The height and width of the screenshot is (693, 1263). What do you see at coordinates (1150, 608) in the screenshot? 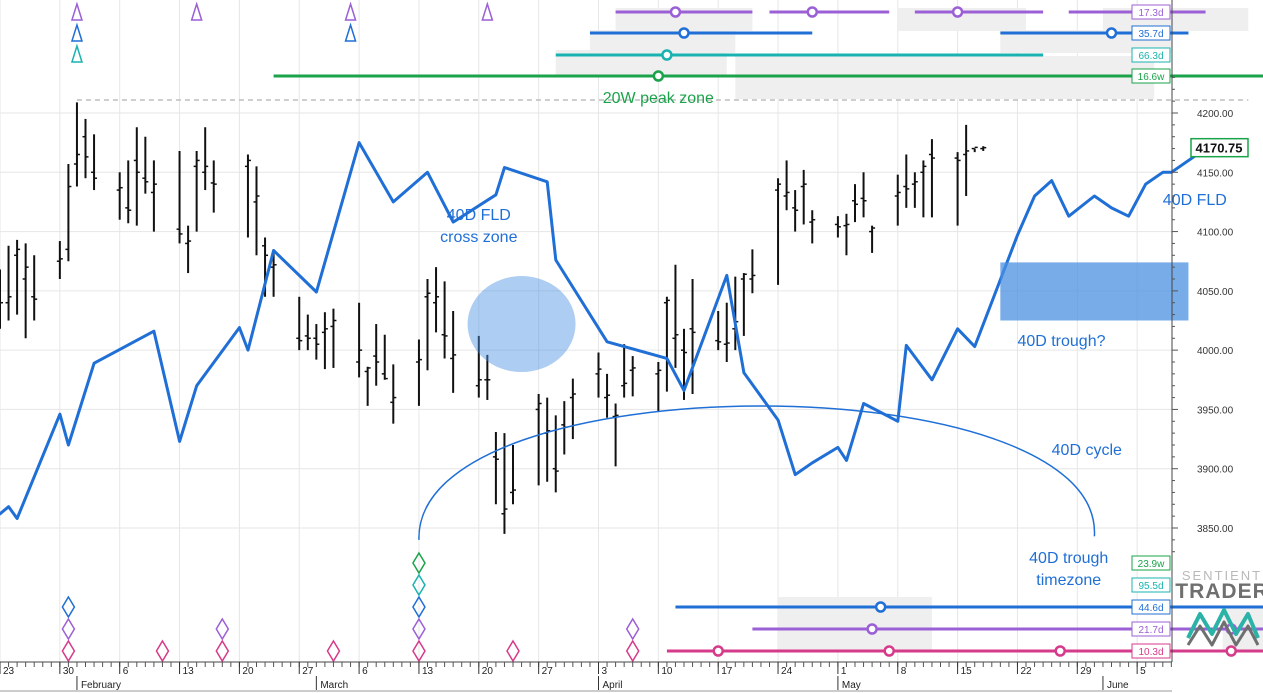
I see `cycle-tag-label: 44.6d` at bounding box center [1150, 608].